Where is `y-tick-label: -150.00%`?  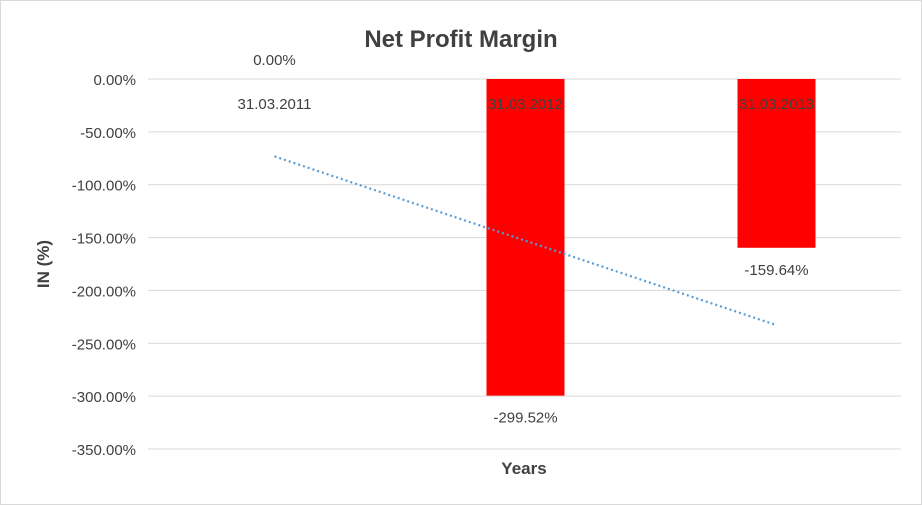 y-tick-label: -150.00% is located at coordinates (104, 239).